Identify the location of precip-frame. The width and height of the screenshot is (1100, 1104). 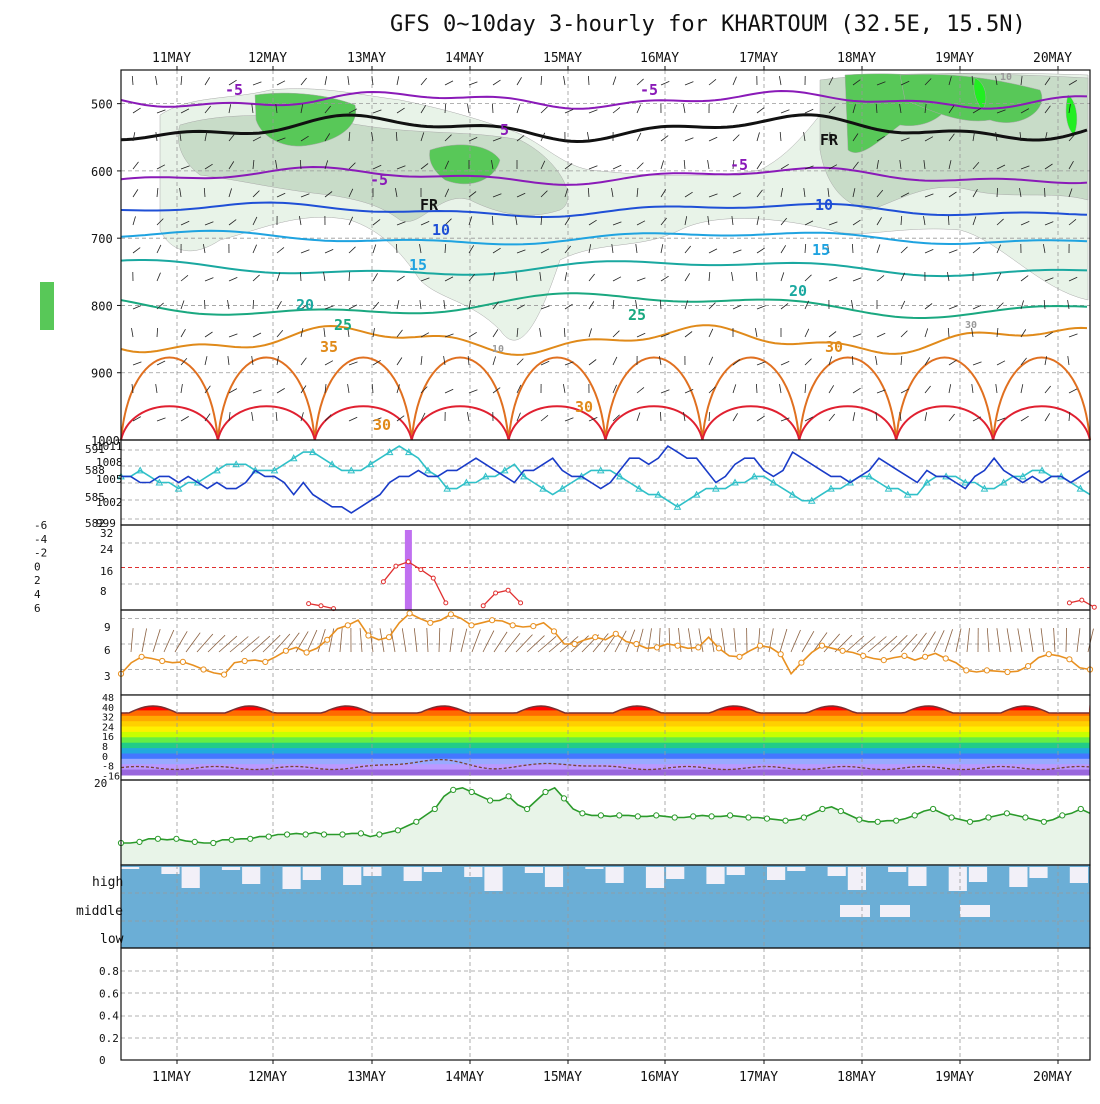
(605, 1004).